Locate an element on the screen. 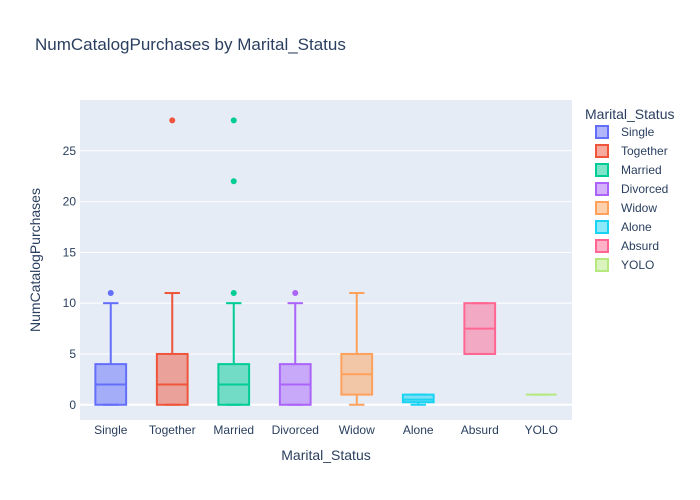 This screenshot has width=700, height=500. legend-item-widow: Widow is located at coordinates (626, 208).